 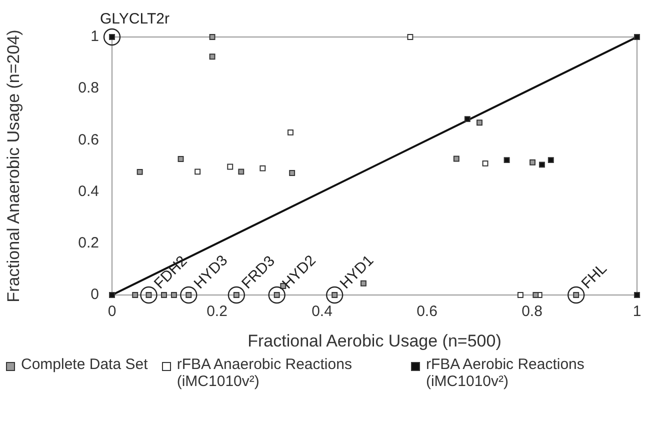 I want to click on annotation: GLYCLT2r, so click(x=135, y=19).